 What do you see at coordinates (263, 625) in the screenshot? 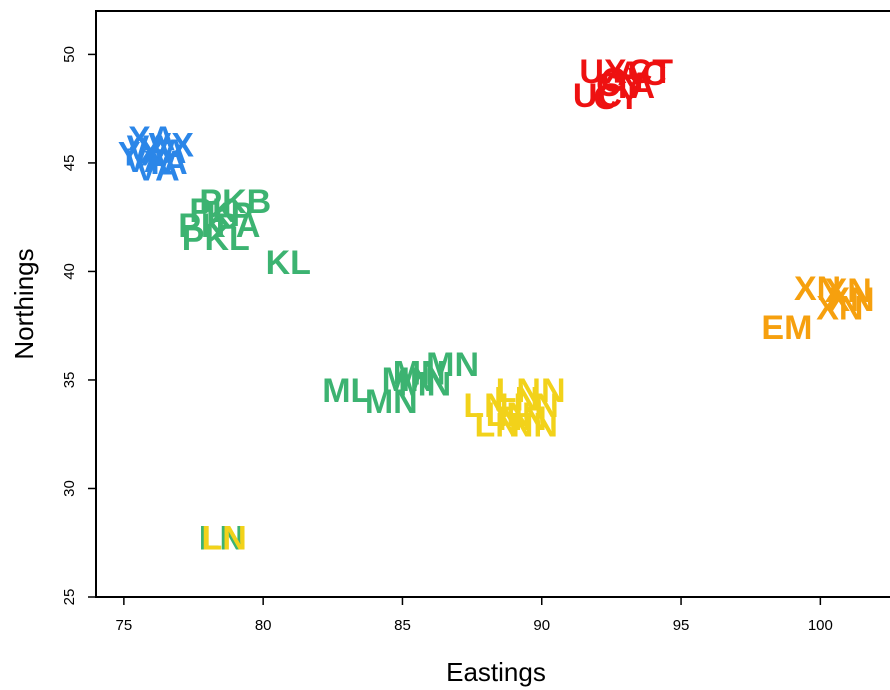
I see `x-tick-label: 80` at bounding box center [263, 625].